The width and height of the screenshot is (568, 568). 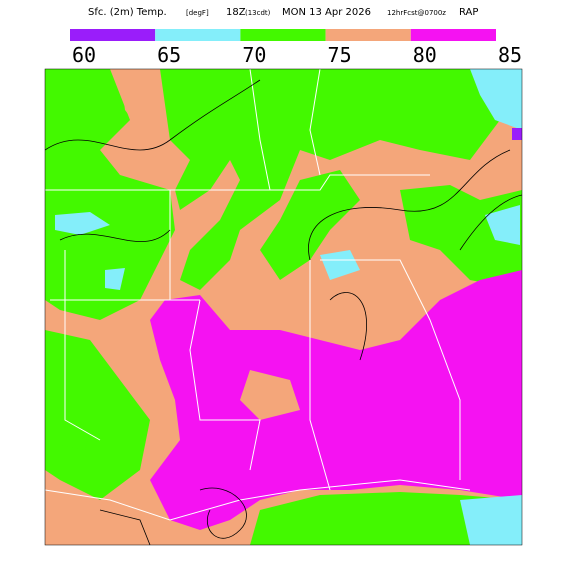 I want to click on colorbar-label: 65, so click(x=169, y=55).